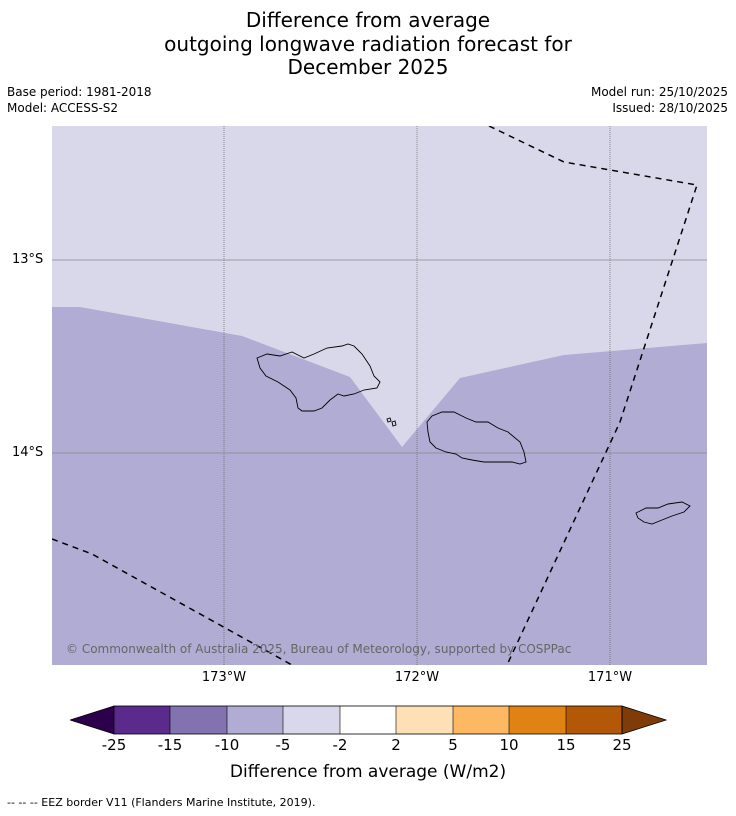 Image resolution: width=736 pixels, height=816 pixels. Describe the element at coordinates (417, 677) in the screenshot. I see `longitude-label-172w: 172°W` at that location.